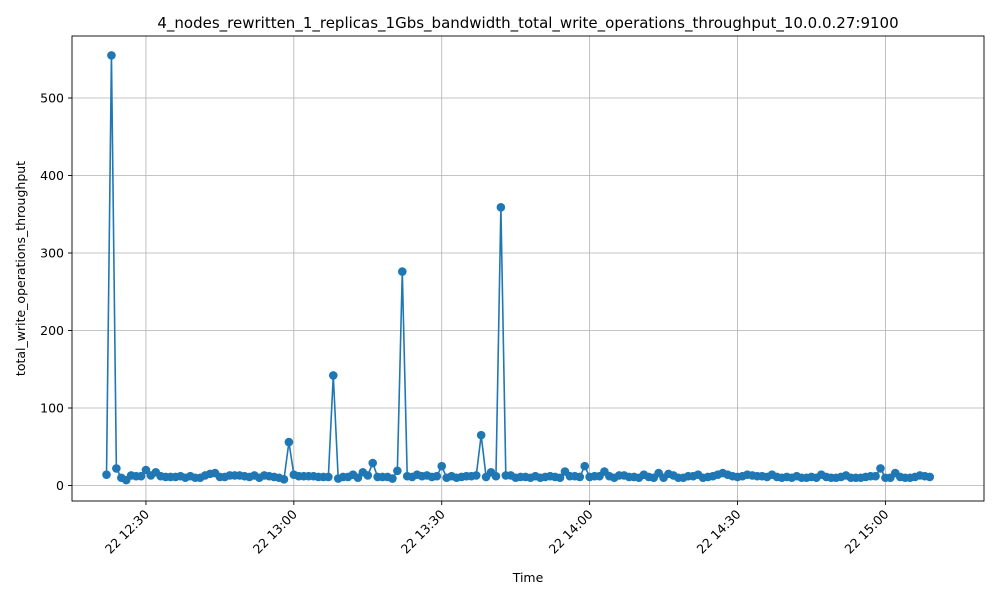  What do you see at coordinates (52, 253) in the screenshot?
I see `y-tick-label: 300` at bounding box center [52, 253].